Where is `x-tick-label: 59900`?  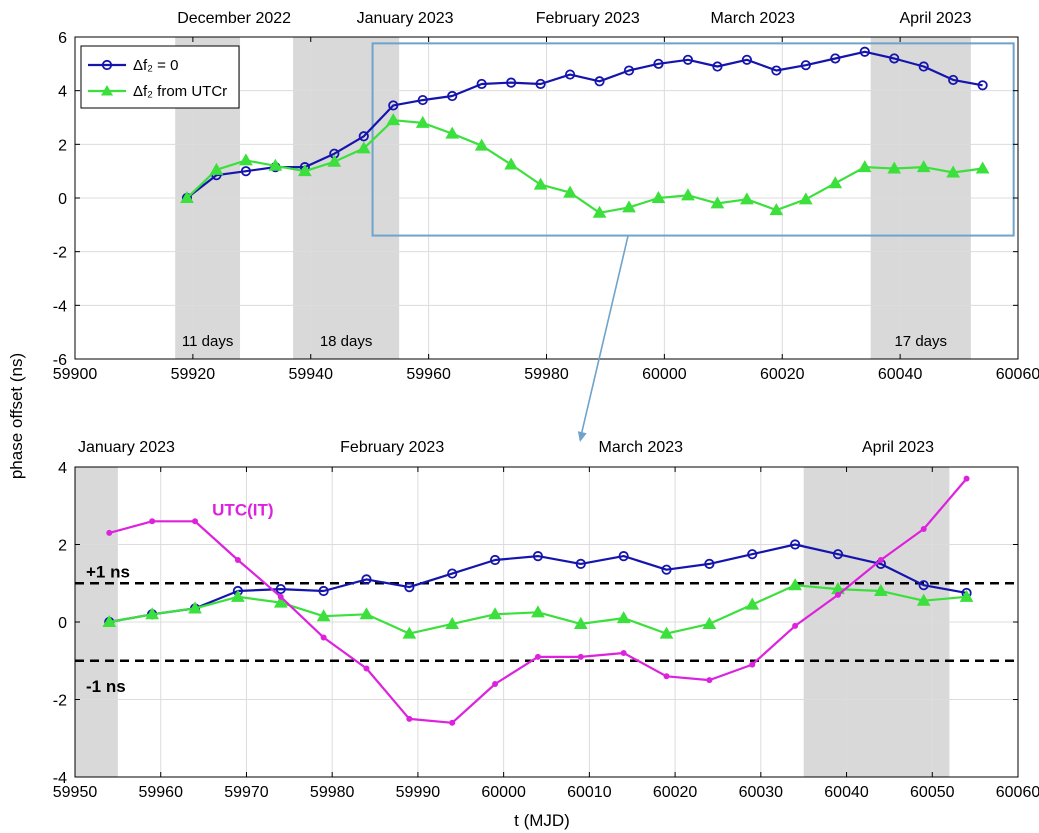
x-tick-label: 59900 is located at coordinates (75, 374).